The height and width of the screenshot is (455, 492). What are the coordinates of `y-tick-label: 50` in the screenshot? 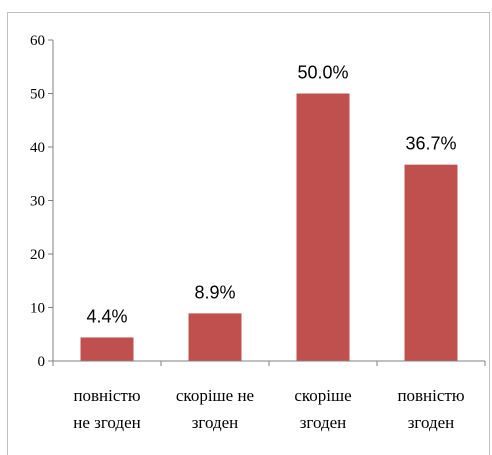 It's located at (37, 95).